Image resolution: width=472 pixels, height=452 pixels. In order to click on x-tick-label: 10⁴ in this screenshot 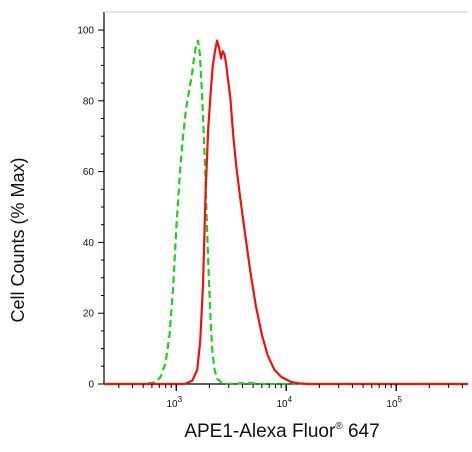, I will do `click(284, 402)`.